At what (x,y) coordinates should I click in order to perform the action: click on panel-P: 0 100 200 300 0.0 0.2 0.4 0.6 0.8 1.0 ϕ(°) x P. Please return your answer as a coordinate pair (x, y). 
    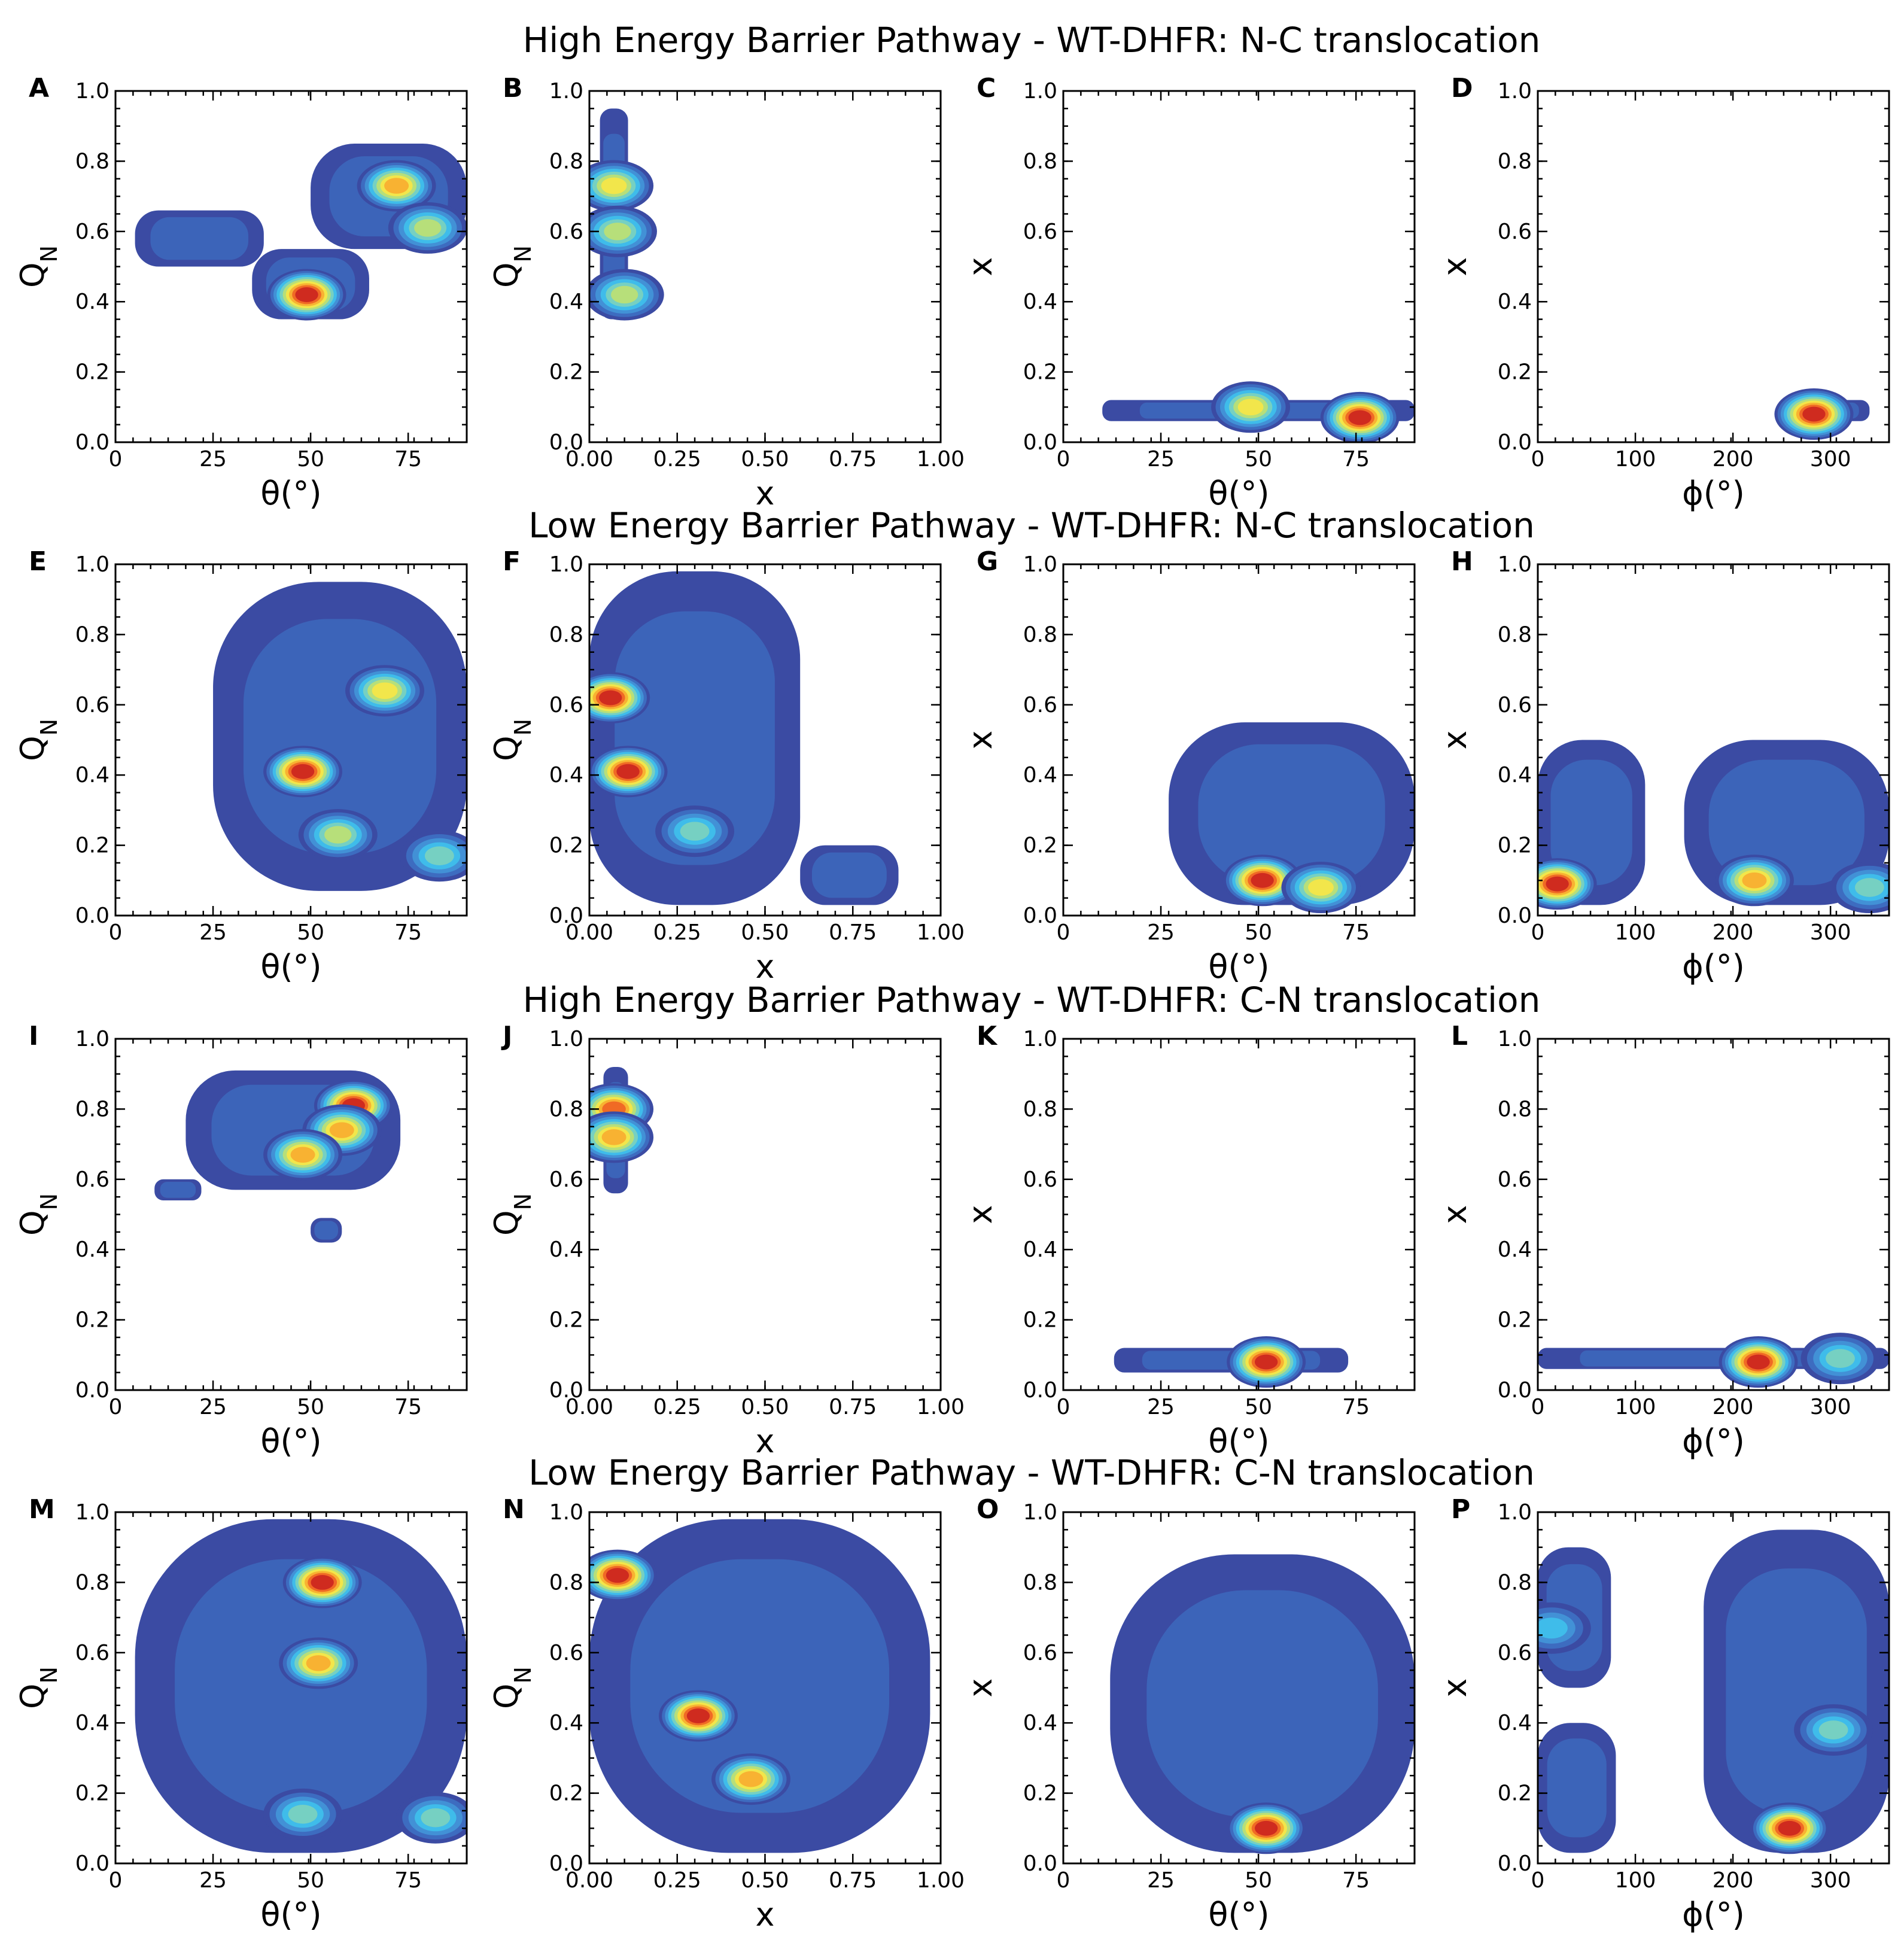
    Looking at the image, I should click on (1663, 1713).